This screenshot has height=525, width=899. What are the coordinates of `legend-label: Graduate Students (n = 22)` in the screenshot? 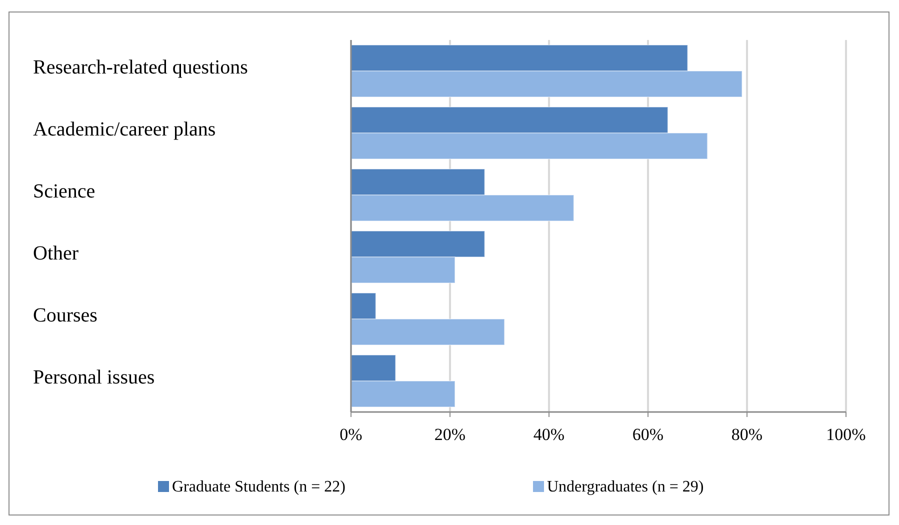 It's located at (259, 487).